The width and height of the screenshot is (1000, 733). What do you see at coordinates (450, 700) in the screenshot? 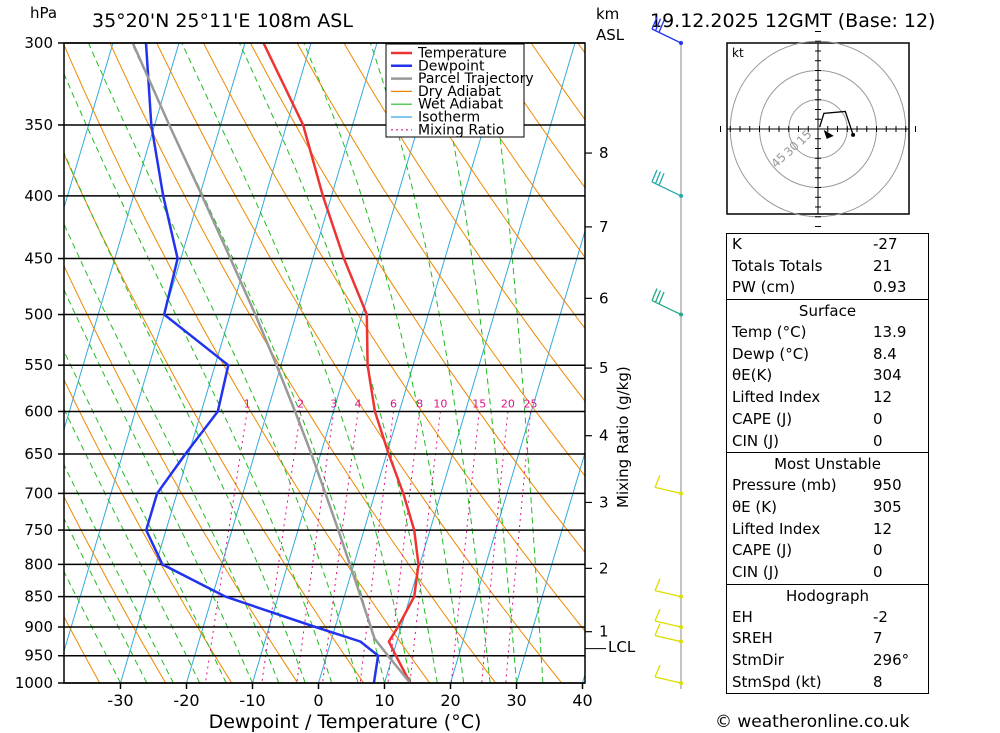
I see `x-tick-label: 20` at bounding box center [450, 700].